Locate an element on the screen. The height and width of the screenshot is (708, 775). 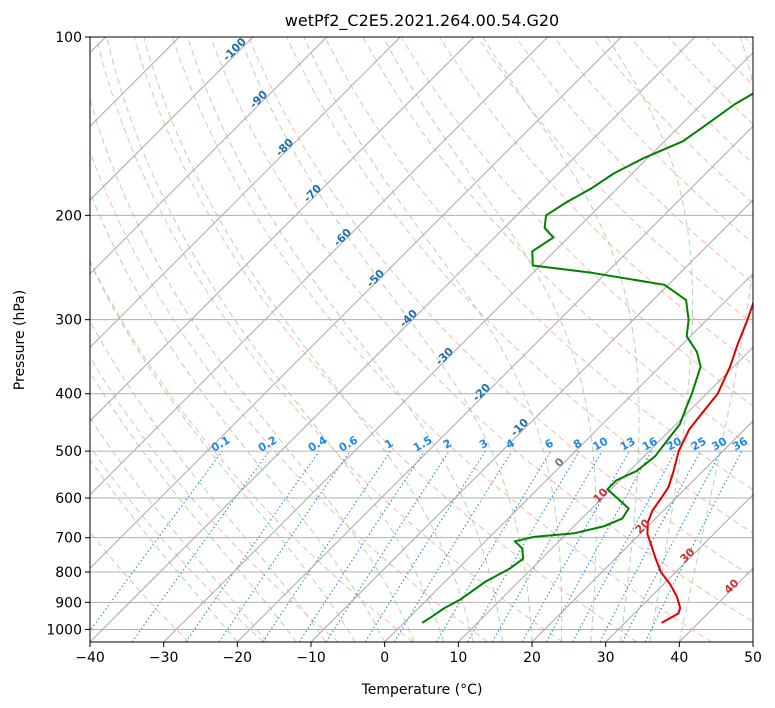
x-axis-ticks: −40 −30 −20 −10 0 10 20 30 40 50 is located at coordinates (418, 654).